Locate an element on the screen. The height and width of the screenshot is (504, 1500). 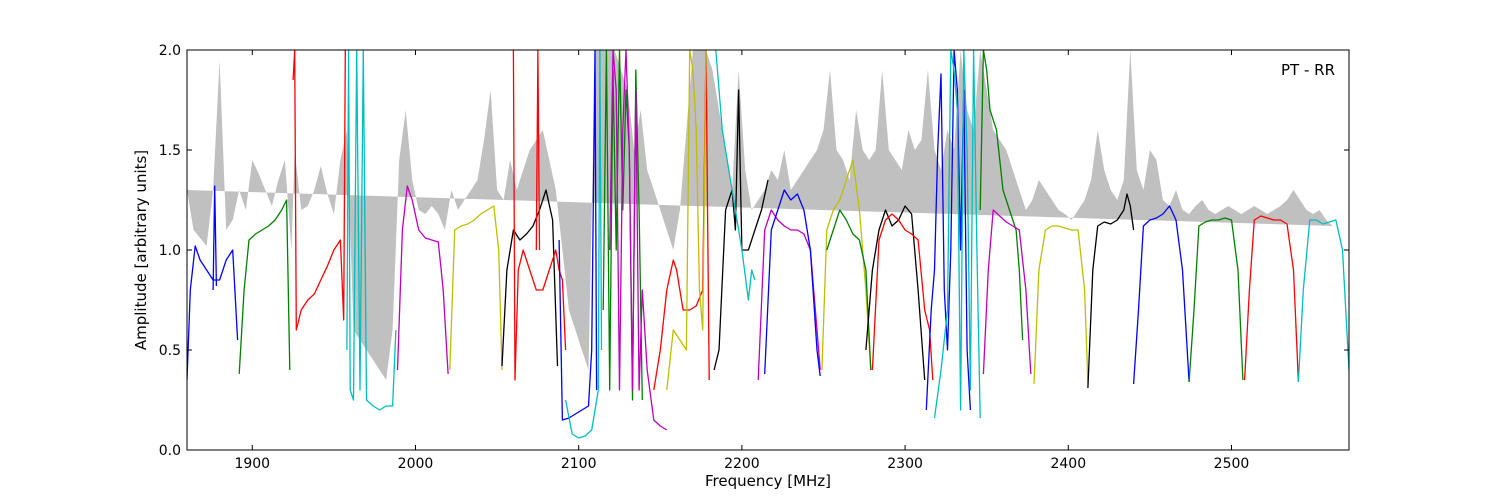
x-tick-label: 1900 is located at coordinates (252, 464).